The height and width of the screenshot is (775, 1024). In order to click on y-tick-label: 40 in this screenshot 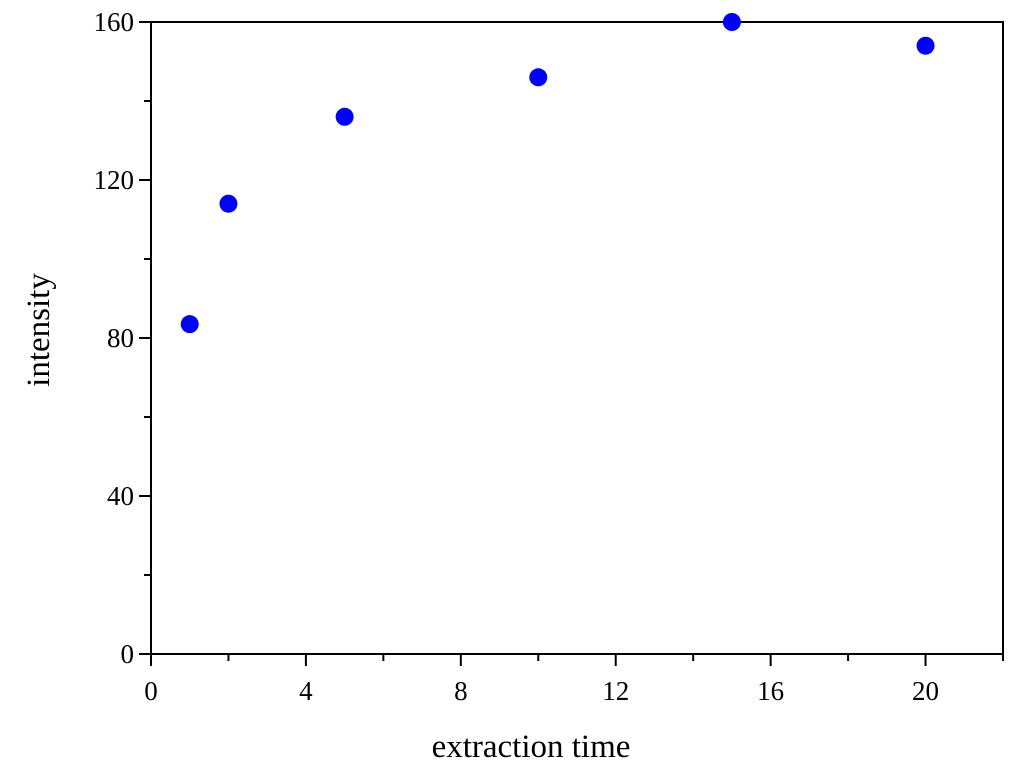, I will do `click(120, 496)`.